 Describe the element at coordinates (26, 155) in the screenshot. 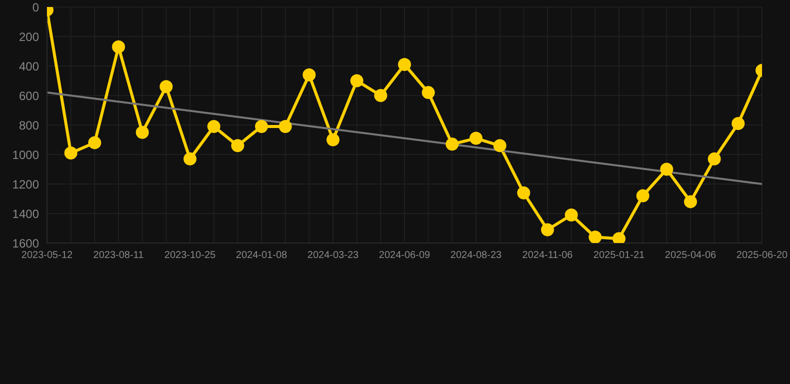

I see `y-tick-label: 1000` at that location.